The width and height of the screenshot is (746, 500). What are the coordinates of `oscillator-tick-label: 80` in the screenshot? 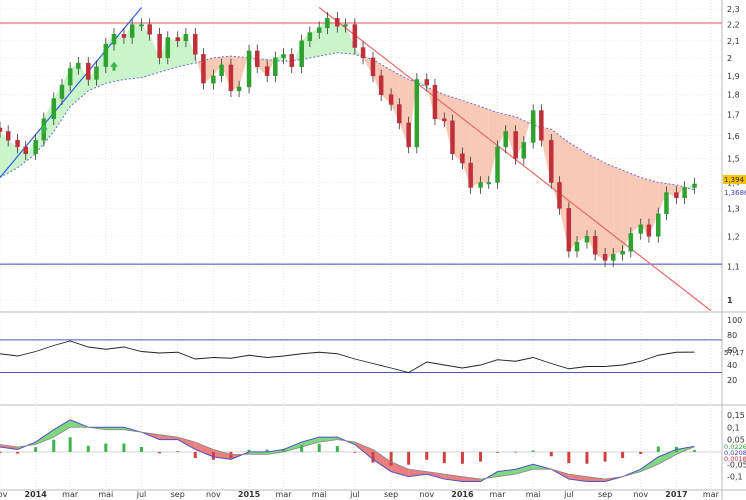 It's located at (732, 335).